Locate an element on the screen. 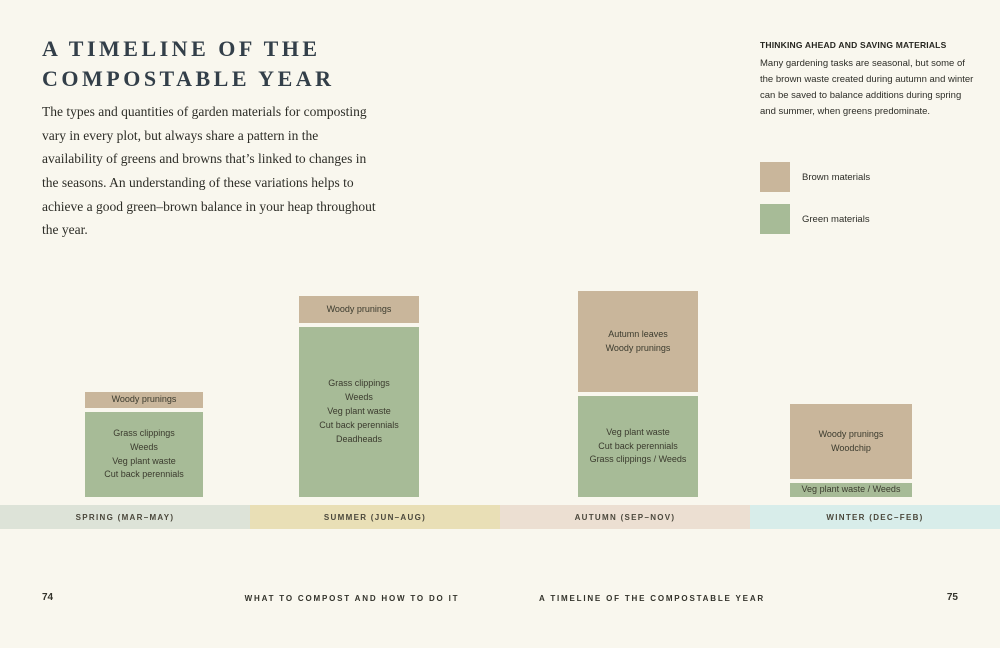  winter-green-label: Veg plant waste / Weeds is located at coordinates (851, 489).